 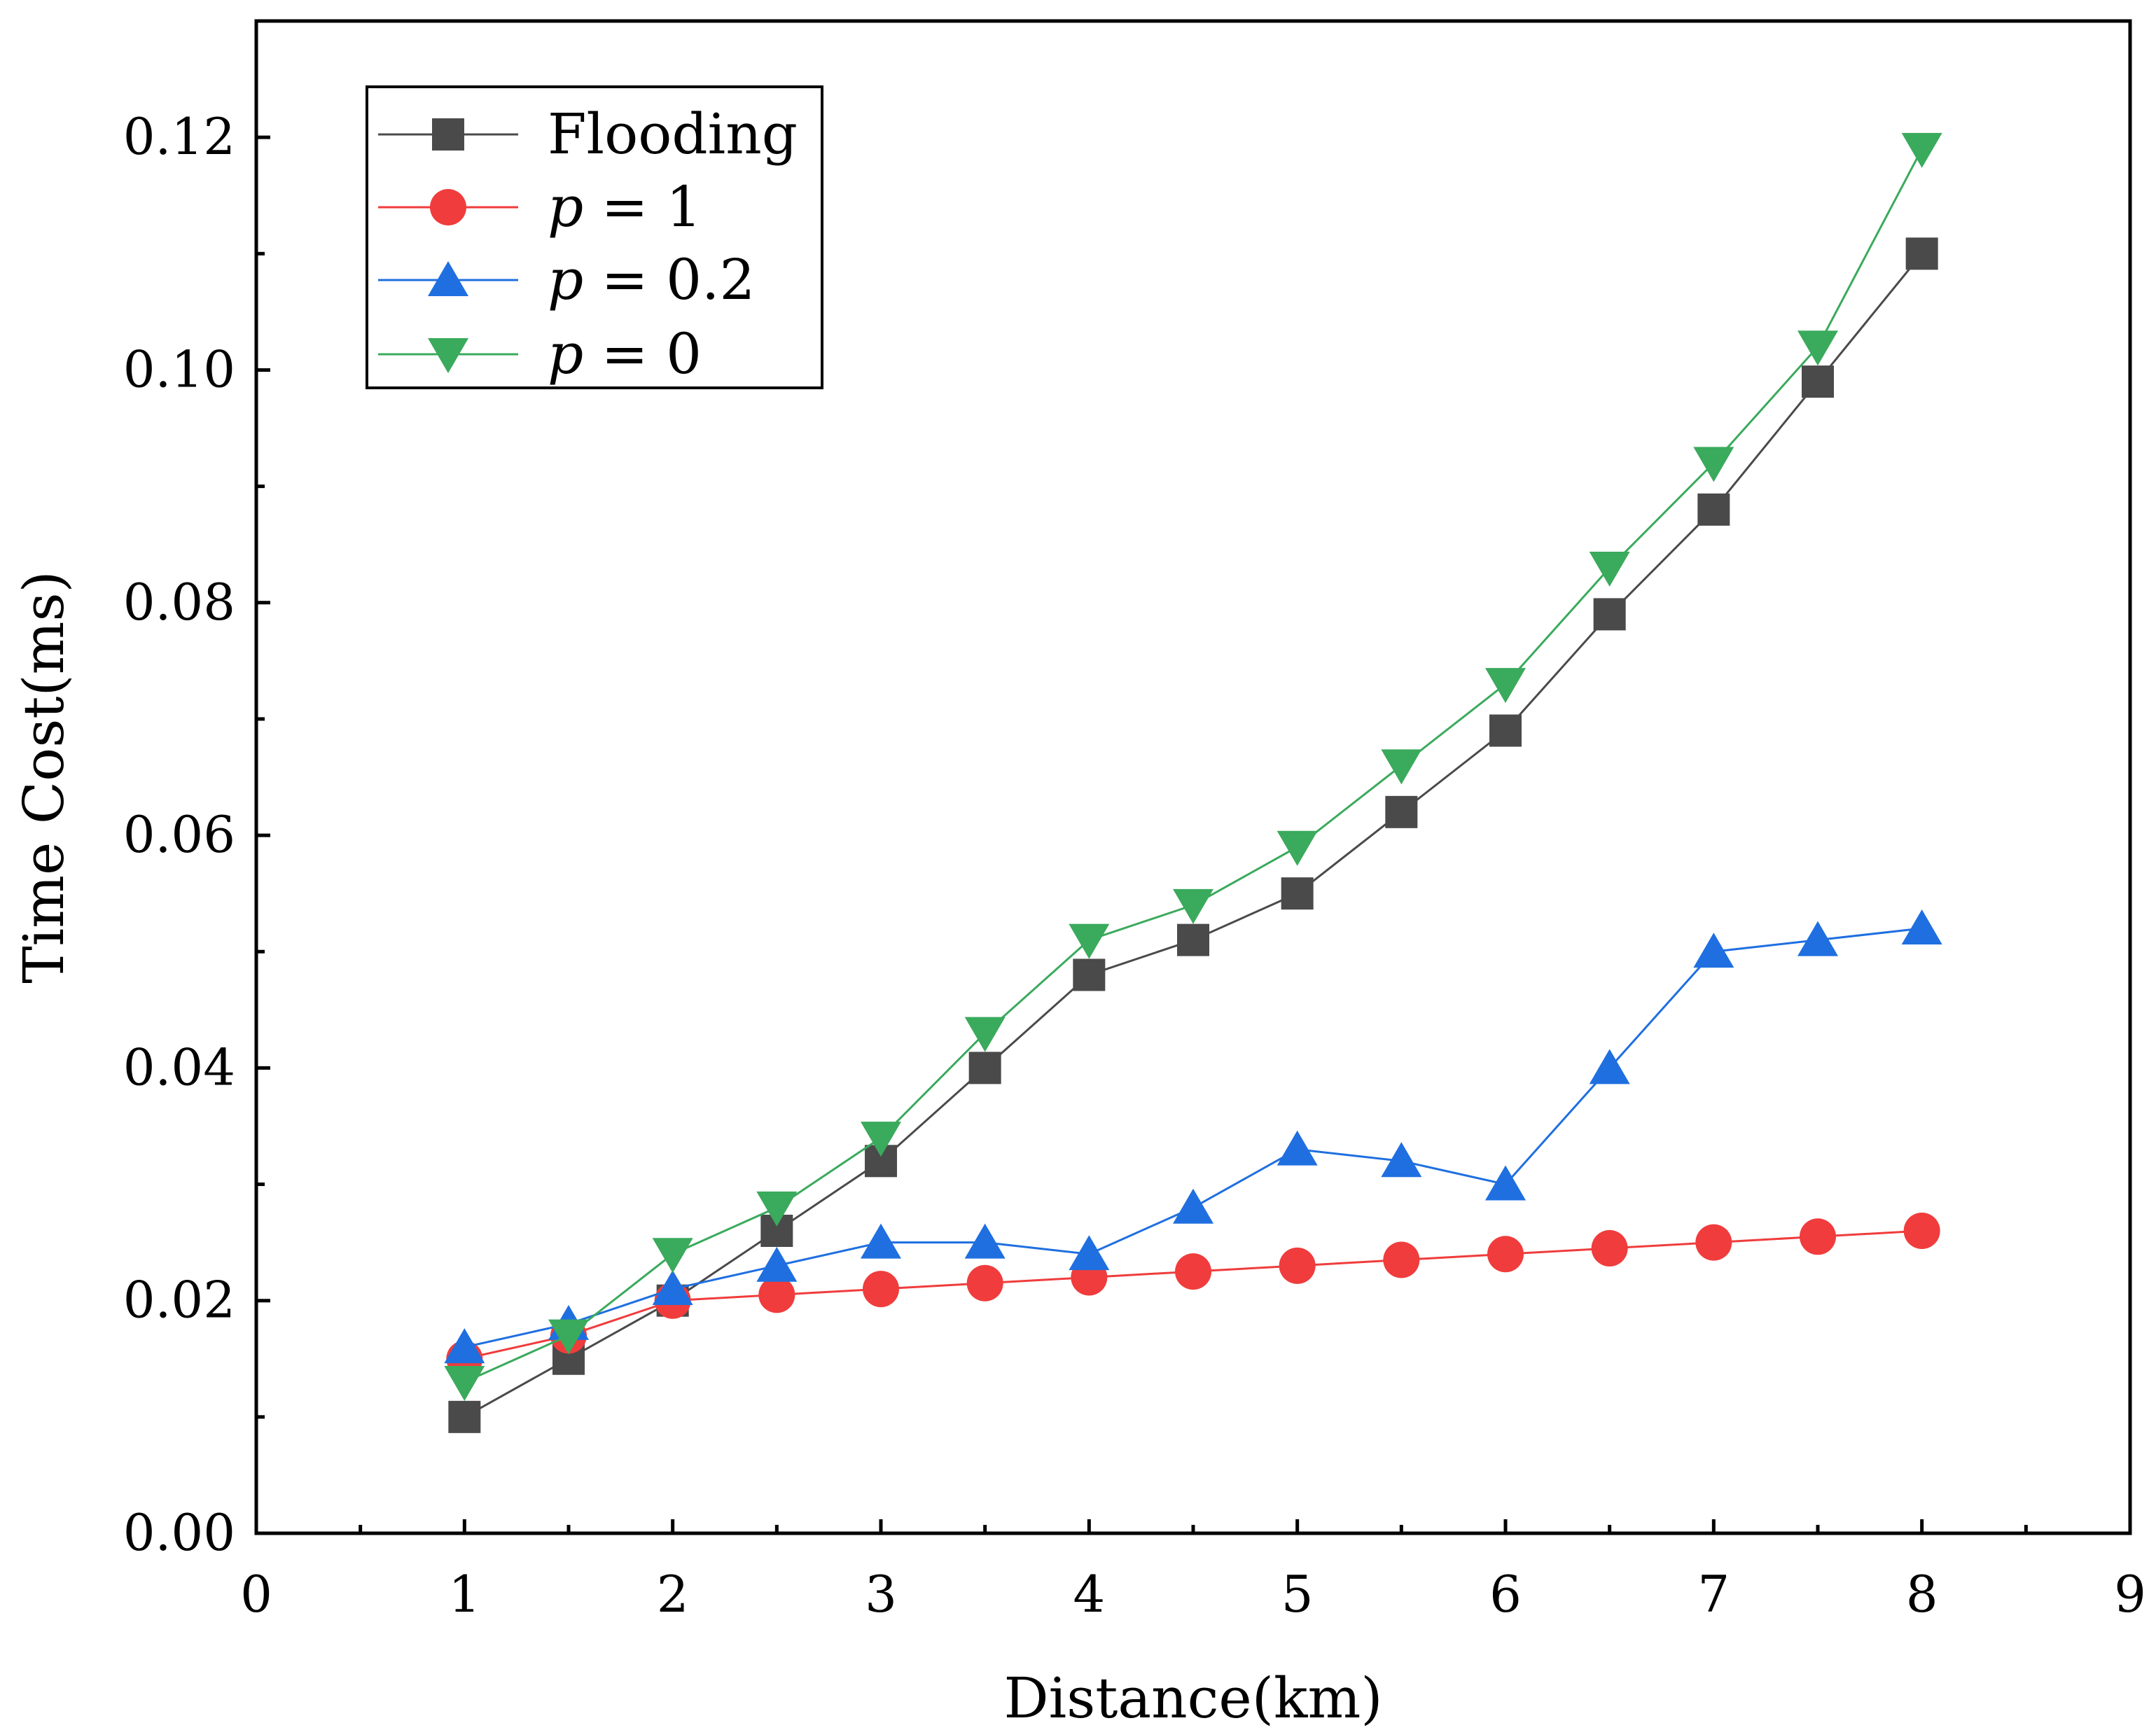 I want to click on legend-label-text: Flooding, so click(x=673, y=134).